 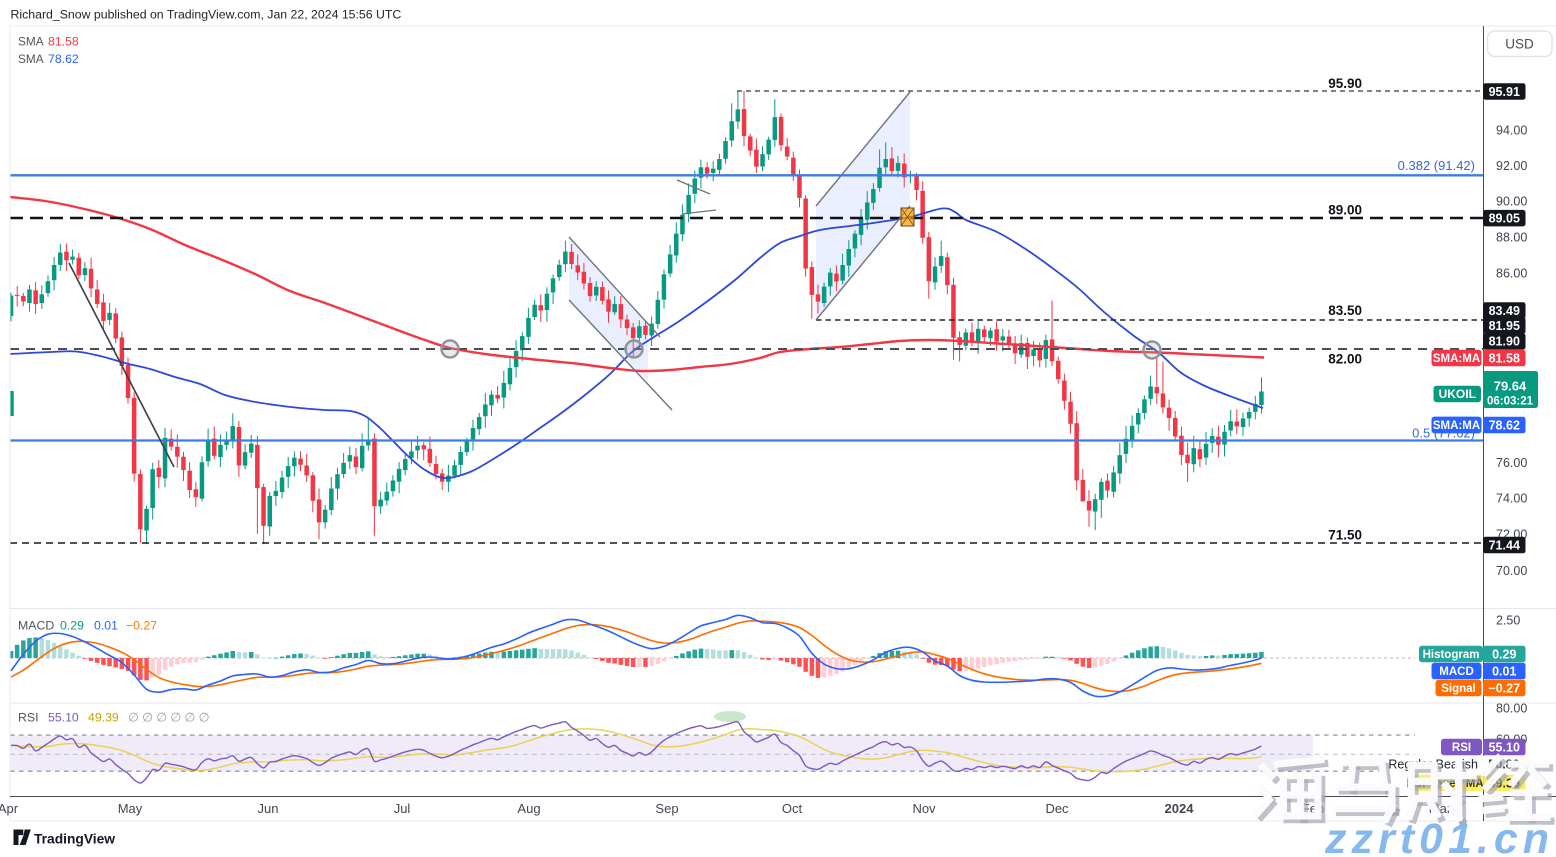 I want to click on svg-text: Nov, so click(x=924, y=808).